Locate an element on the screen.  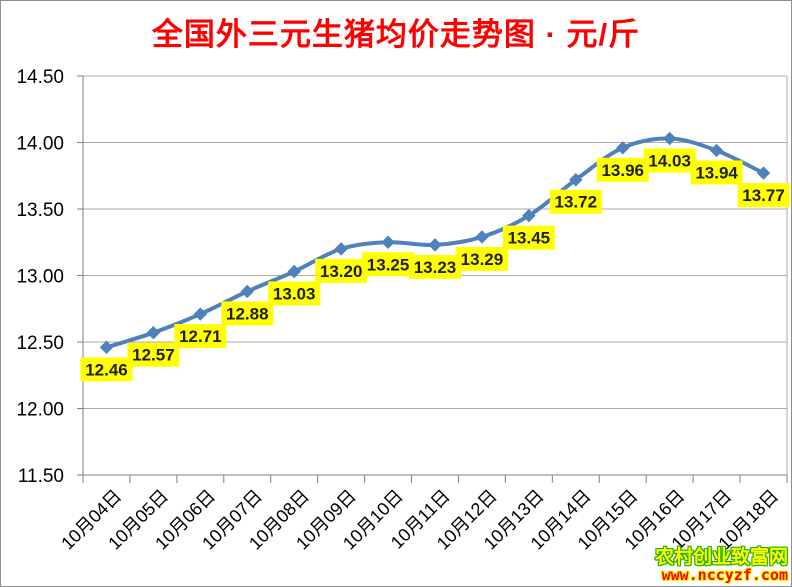
watermark: 农村创业致富网 www.nccyzf.com is located at coordinates (721, 566).